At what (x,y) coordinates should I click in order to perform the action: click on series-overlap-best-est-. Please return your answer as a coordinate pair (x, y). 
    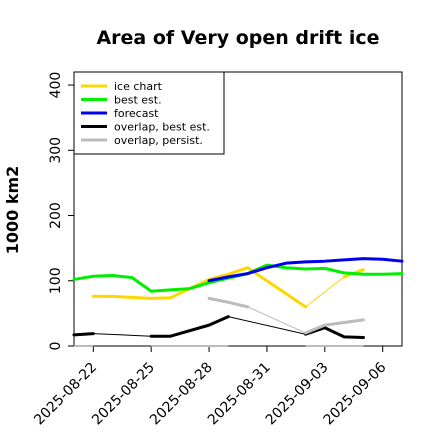
    Looking at the image, I should click on (218, 327).